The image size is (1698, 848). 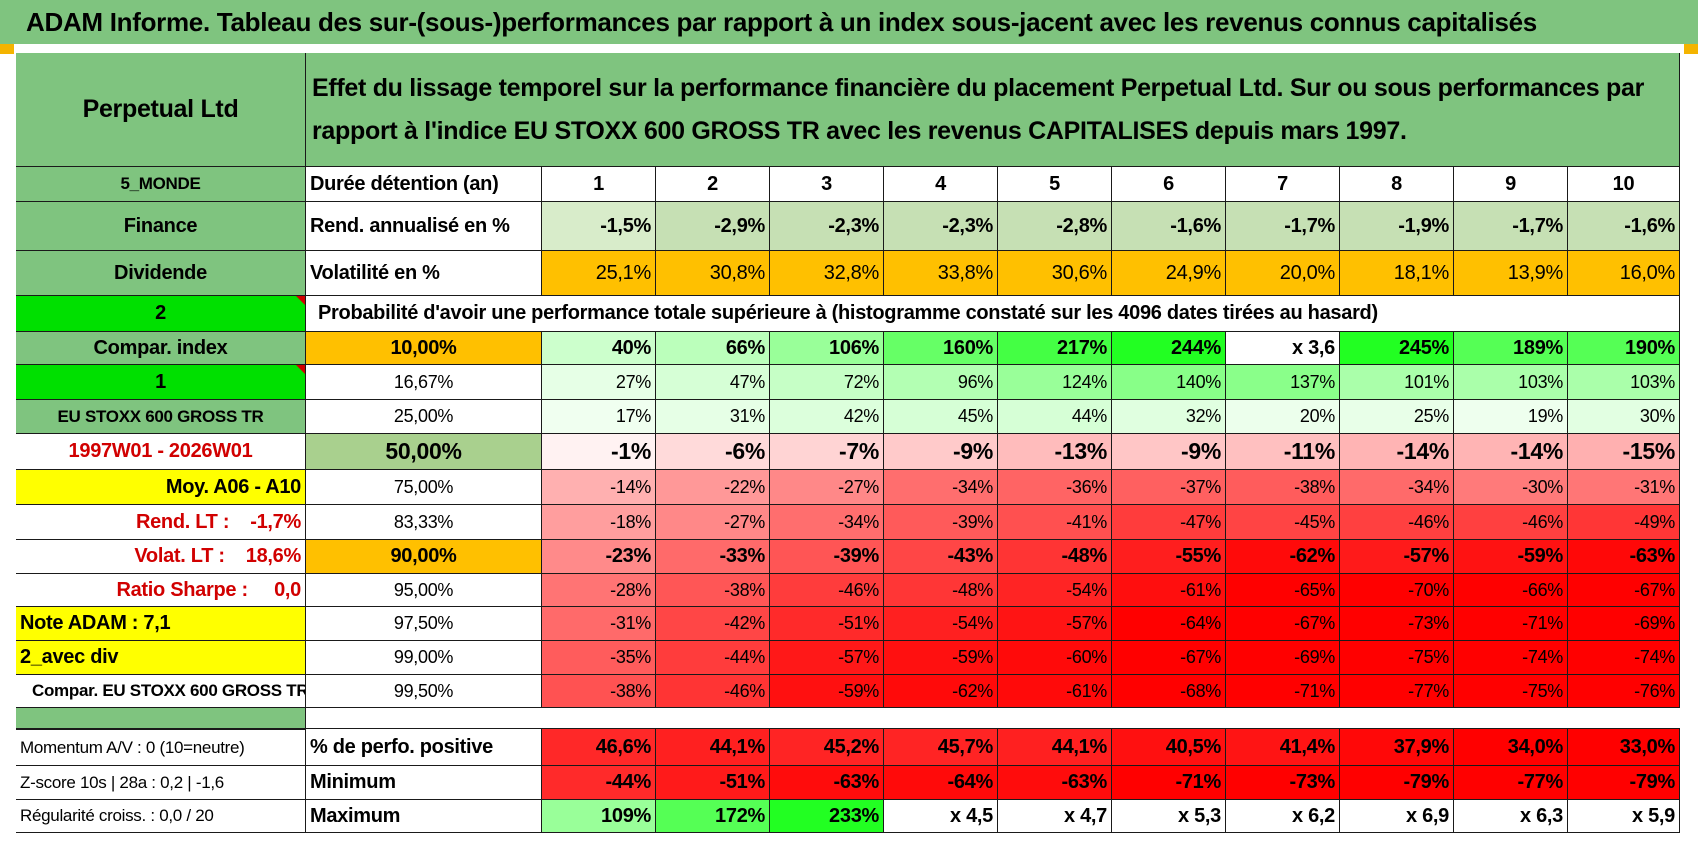 What do you see at coordinates (424, 348) in the screenshot?
I see `percentile-label: 10,00%` at bounding box center [424, 348].